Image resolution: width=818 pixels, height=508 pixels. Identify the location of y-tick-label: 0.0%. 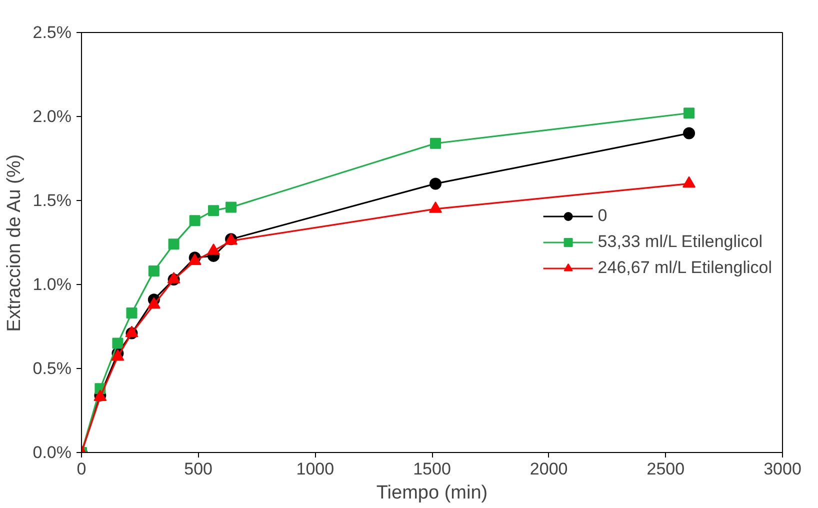
(52, 452).